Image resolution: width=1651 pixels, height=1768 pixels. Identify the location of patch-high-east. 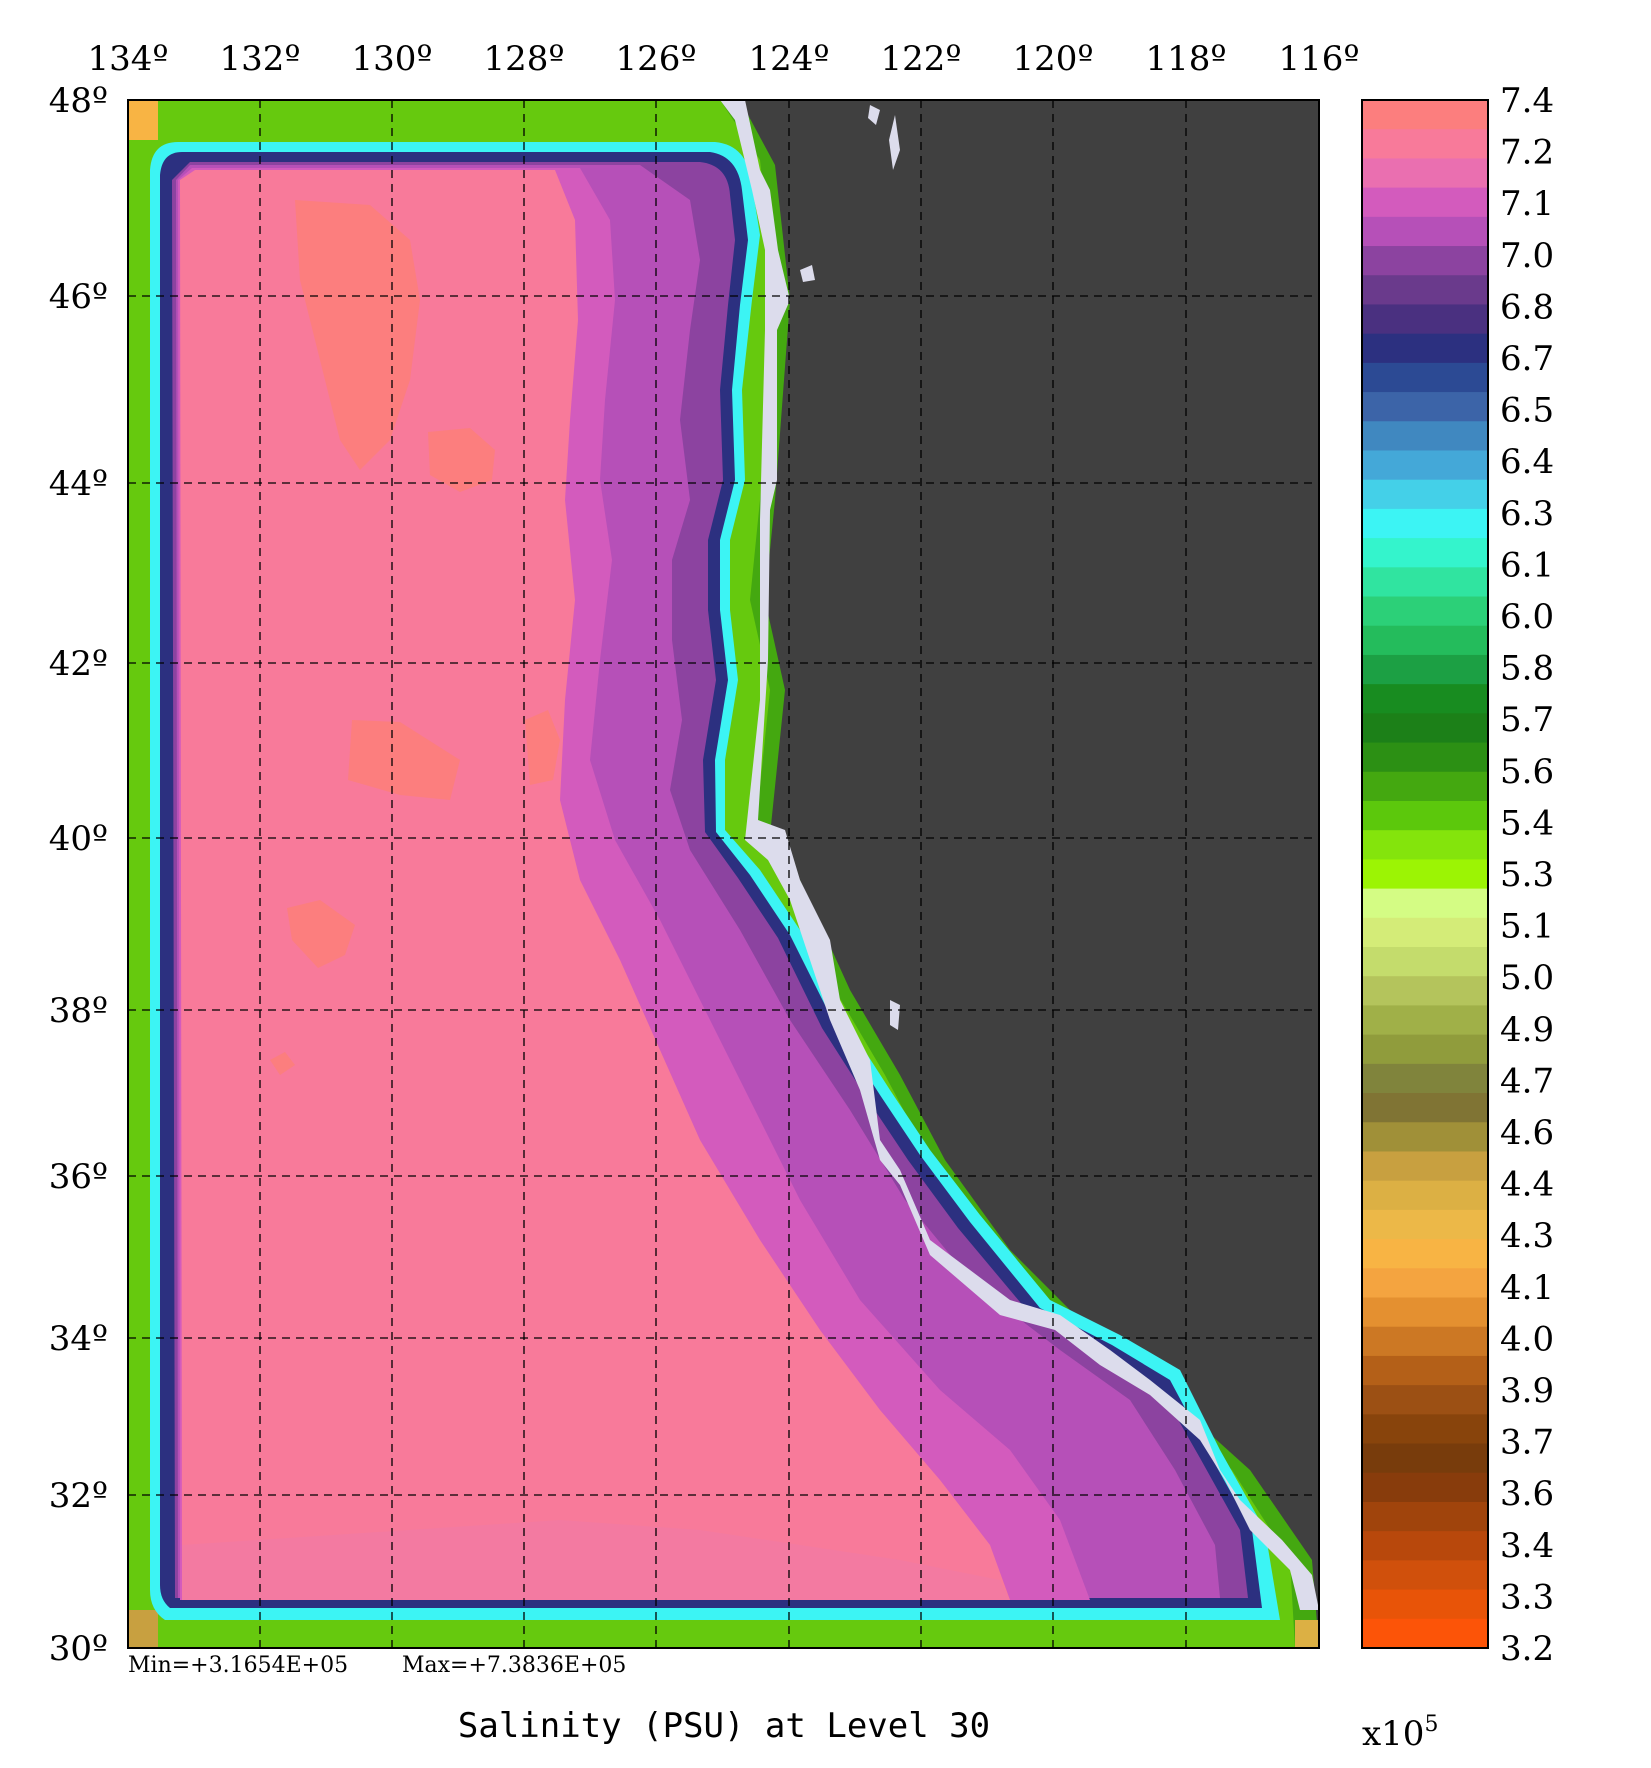
(461, 460).